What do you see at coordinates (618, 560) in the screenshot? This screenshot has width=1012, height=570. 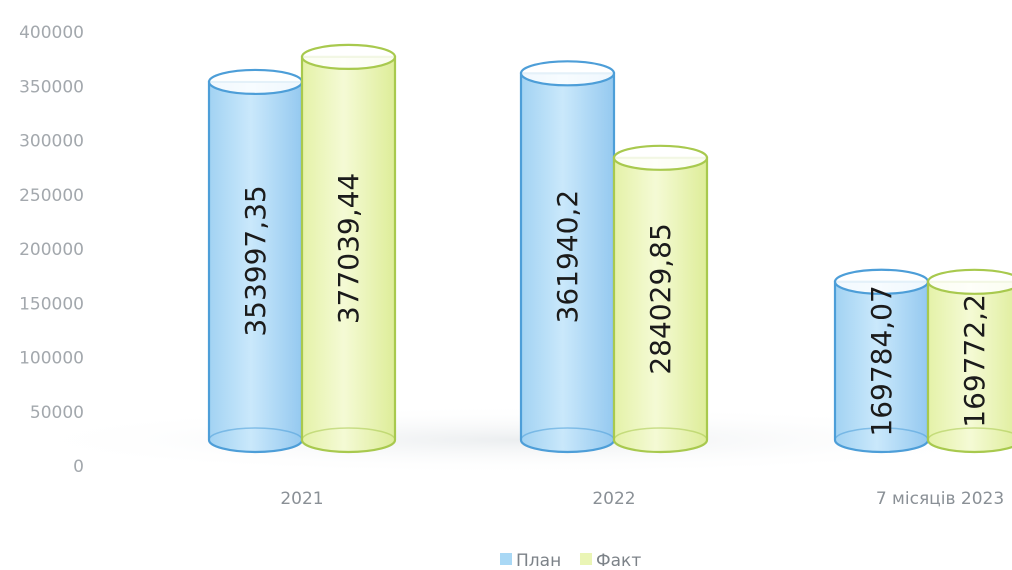 I see `legend-label: Факт` at bounding box center [618, 560].